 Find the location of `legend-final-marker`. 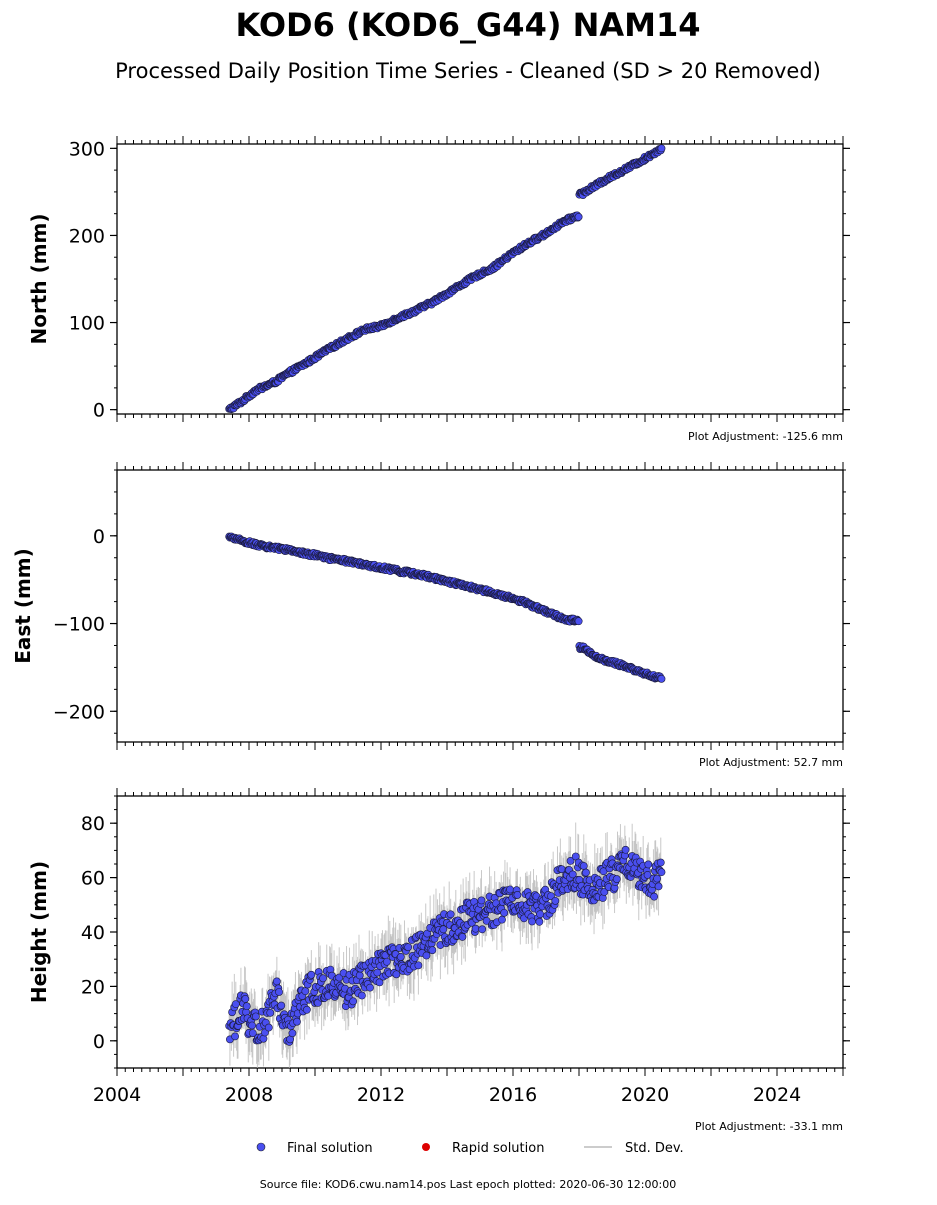

legend-final-marker is located at coordinates (261, 1147).